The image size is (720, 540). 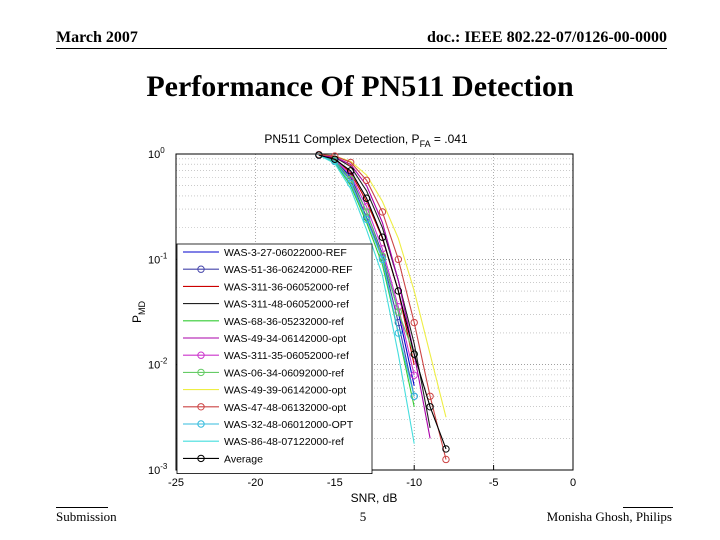 I want to click on legend-label: WAS-68-36-05232000-ref, so click(x=284, y=322).